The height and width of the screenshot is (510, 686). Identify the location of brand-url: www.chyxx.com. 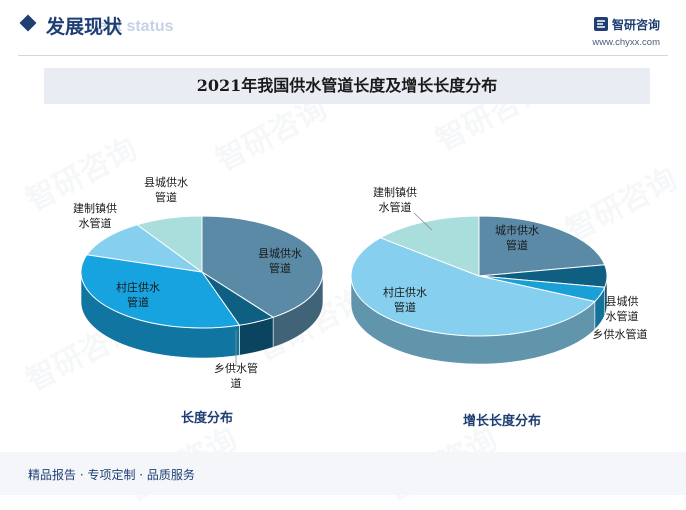
(626, 42).